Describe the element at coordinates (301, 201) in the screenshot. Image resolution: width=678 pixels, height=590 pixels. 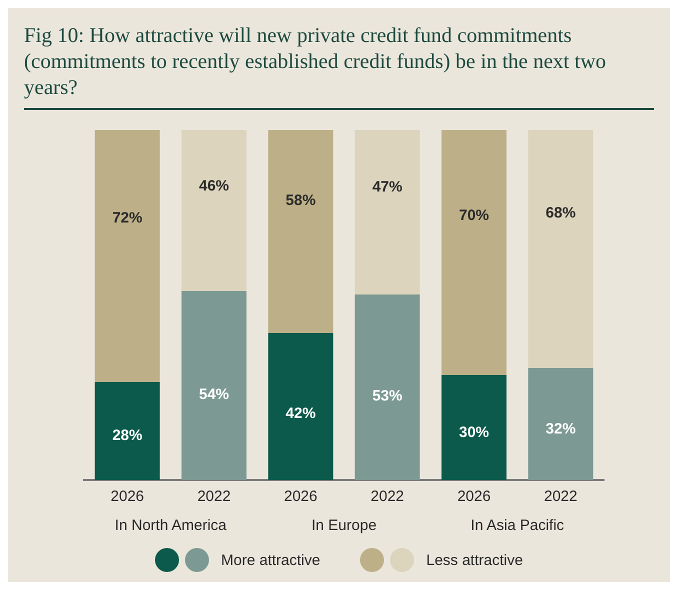
I see `data-label: 58%` at that location.